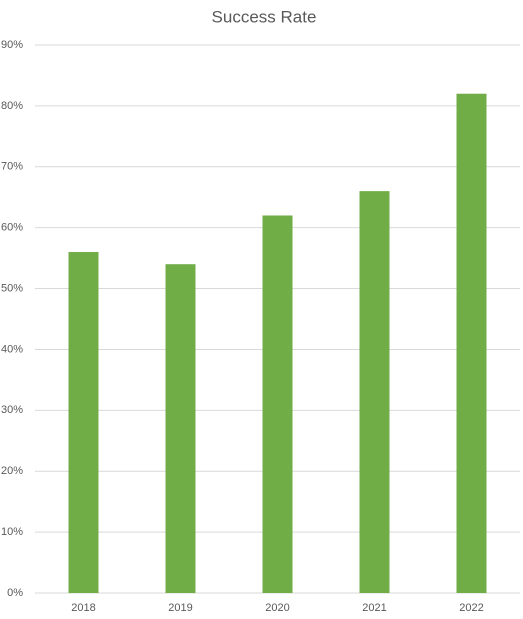 The width and height of the screenshot is (523, 619). I want to click on y-tick-label: 20%, so click(12, 471).